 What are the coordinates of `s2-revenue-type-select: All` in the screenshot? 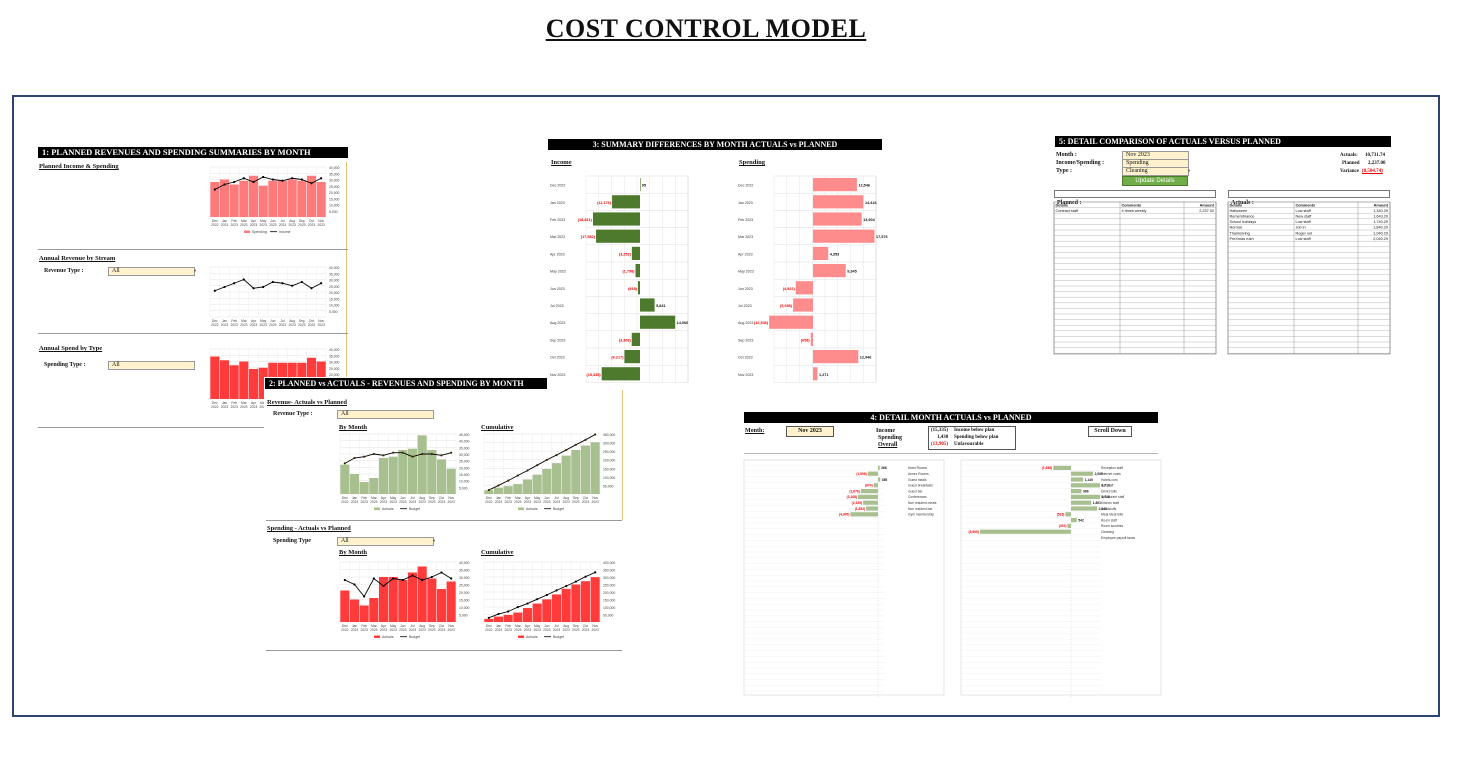 It's located at (385, 414).